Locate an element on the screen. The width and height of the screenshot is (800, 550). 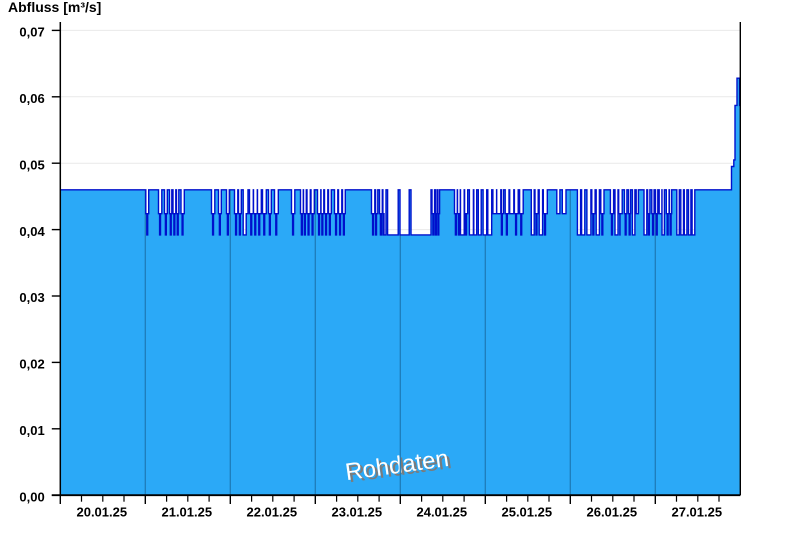
svg-text: 0,03 is located at coordinates (31, 297).